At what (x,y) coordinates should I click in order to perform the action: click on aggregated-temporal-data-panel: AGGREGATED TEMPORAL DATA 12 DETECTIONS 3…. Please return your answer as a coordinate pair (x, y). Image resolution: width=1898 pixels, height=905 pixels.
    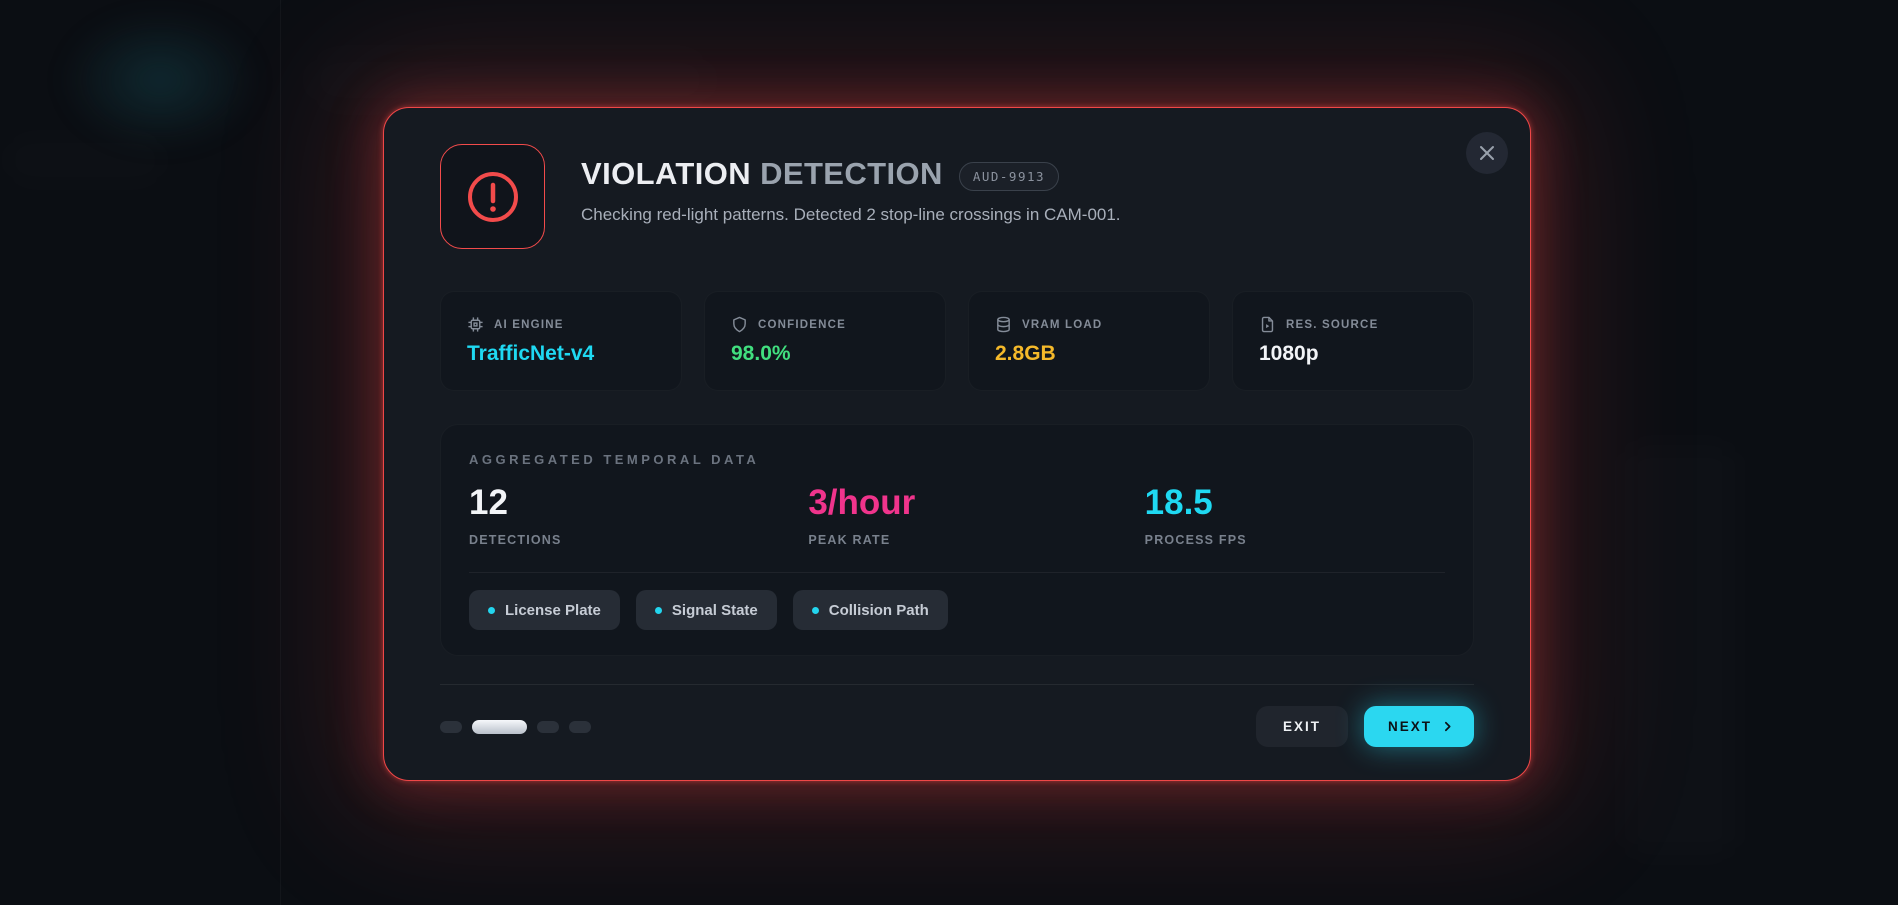
    Looking at the image, I should click on (957, 540).